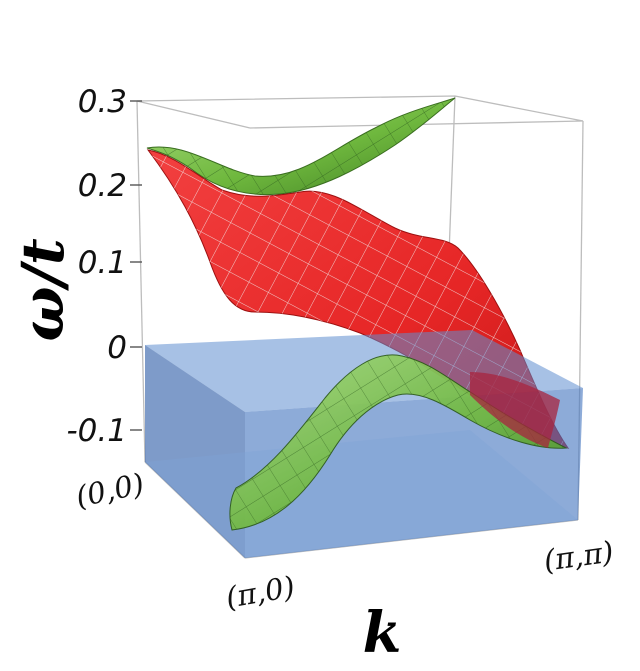 This screenshot has width=640, height=671. What do you see at coordinates (117, 348) in the screenshot?
I see `y-tick-label: 0` at bounding box center [117, 348].